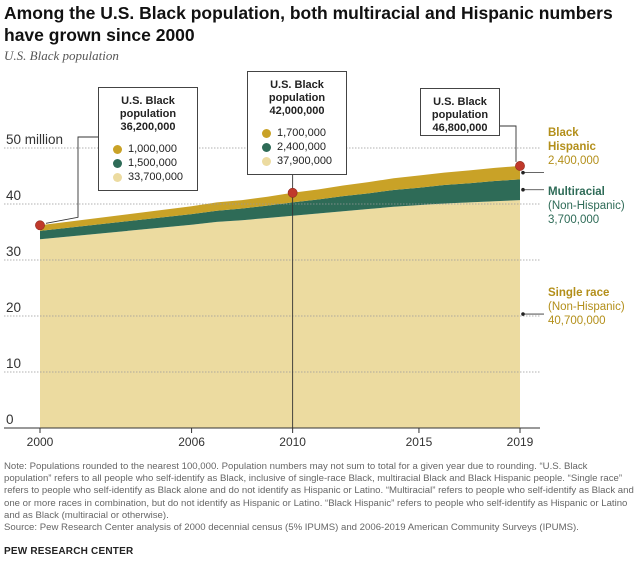 The width and height of the screenshot is (640, 561). Describe the element at coordinates (40, 442) in the screenshot. I see `x-tick-label-0: 2000` at that location.